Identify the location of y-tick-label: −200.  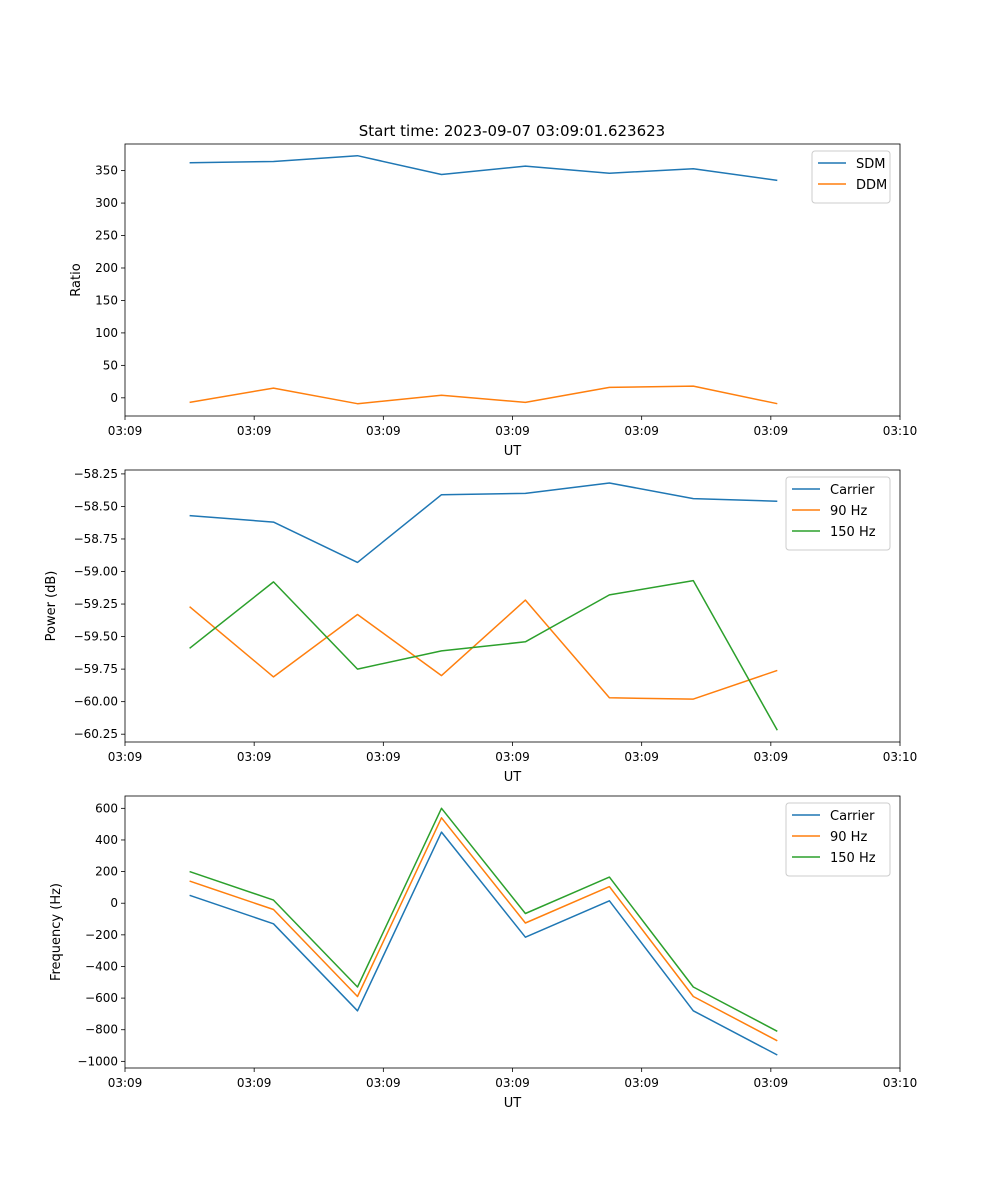
(101, 935).